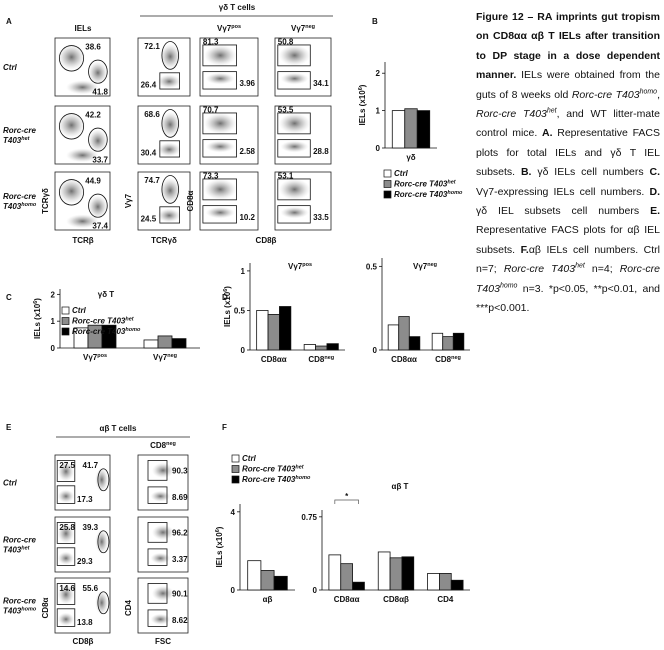 The width and height of the screenshot is (664, 650). What do you see at coordinates (10, 67) in the screenshot?
I see `row-label: Ctrl` at bounding box center [10, 67].